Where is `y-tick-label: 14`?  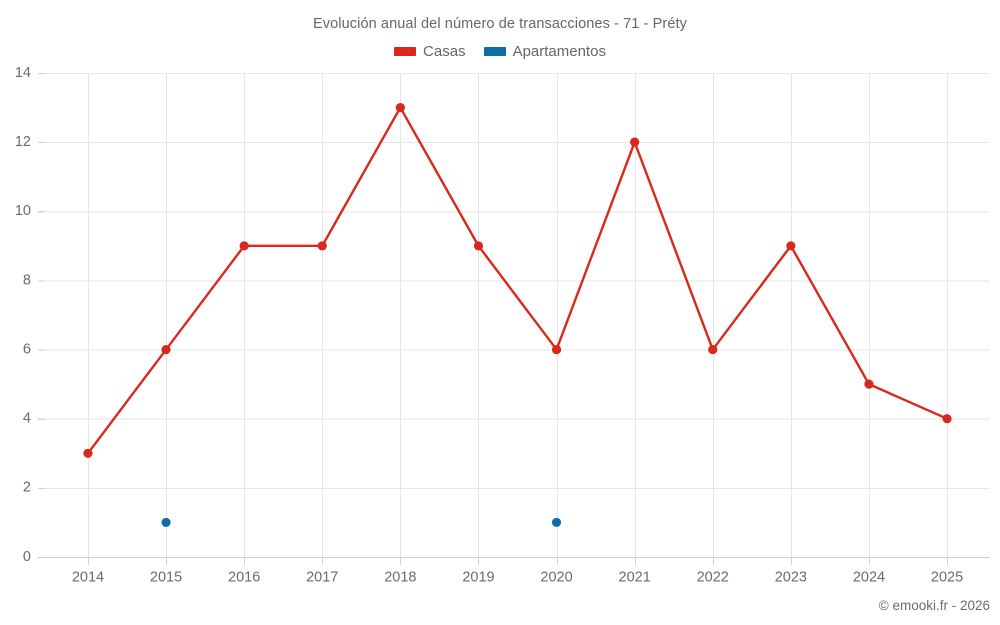 y-tick-label: 14 is located at coordinates (23, 73).